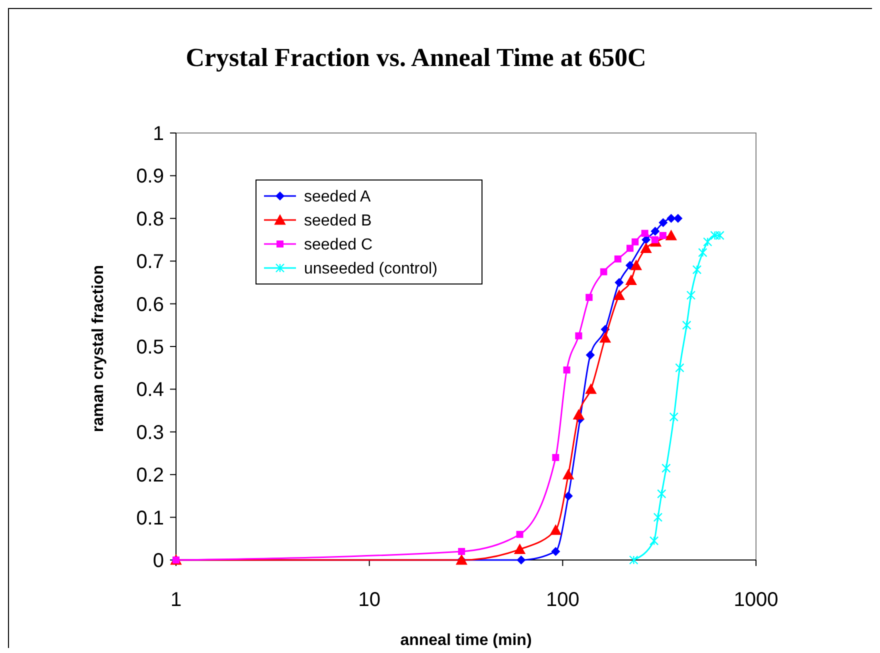 Image resolution: width=880 pixels, height=653 pixels. What do you see at coordinates (150, 177) in the screenshot?
I see `y-tick-label: 0.9` at bounding box center [150, 177].